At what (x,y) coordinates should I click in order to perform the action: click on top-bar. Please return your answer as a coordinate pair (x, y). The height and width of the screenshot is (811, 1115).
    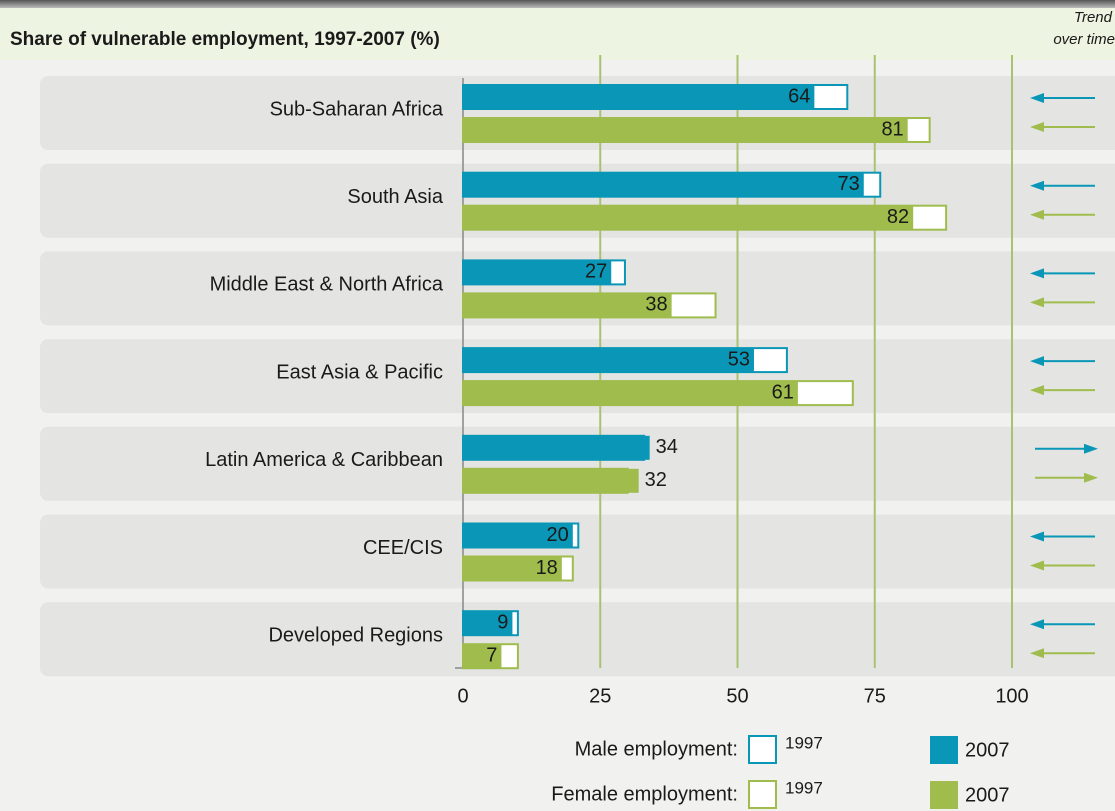
    Looking at the image, I should click on (557, 4).